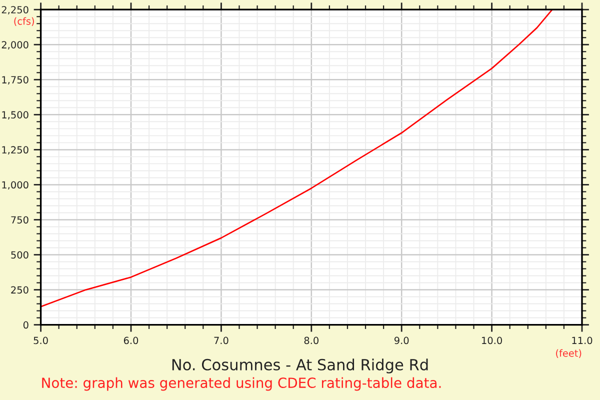 This screenshot has width=600, height=400. I want to click on x-tick-label: 10.0, so click(492, 340).